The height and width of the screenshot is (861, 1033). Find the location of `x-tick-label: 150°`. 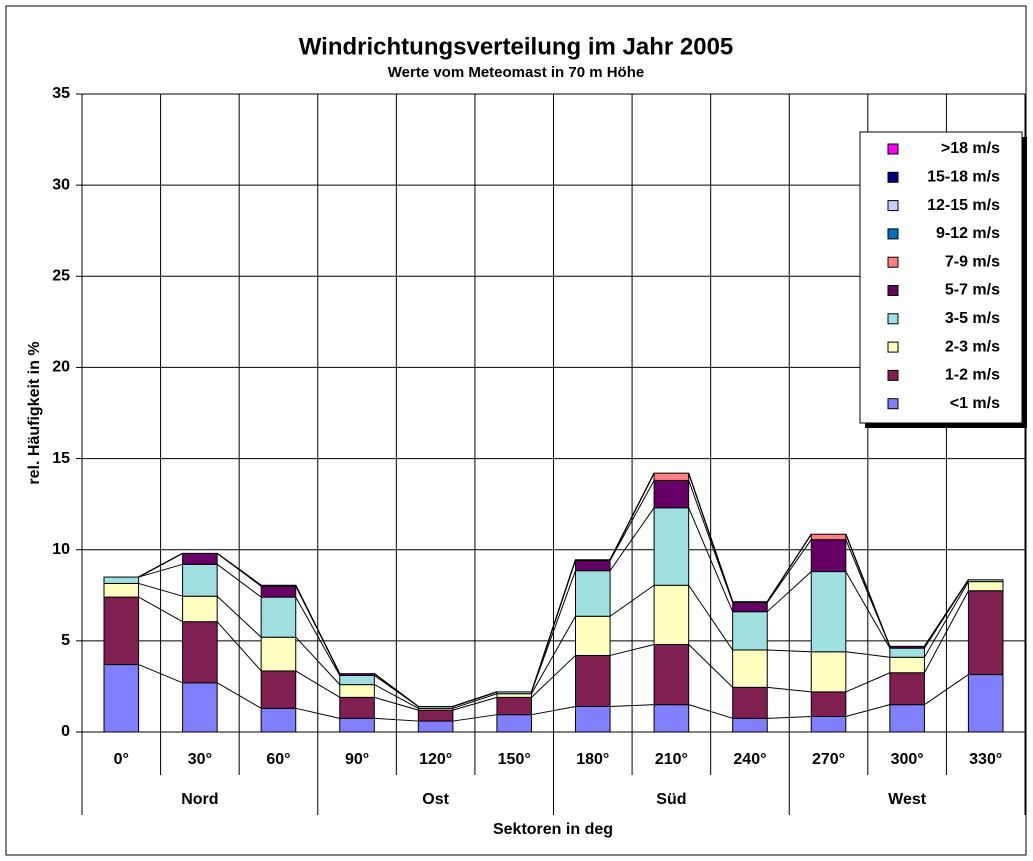

x-tick-label: 150° is located at coordinates (514, 759).